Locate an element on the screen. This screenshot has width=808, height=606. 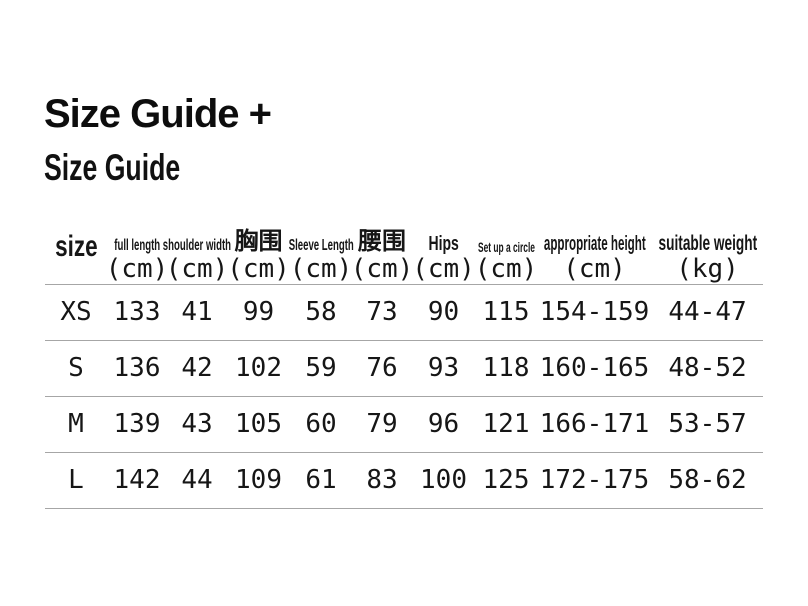
cell-full-length: 133 is located at coordinates (137, 312).